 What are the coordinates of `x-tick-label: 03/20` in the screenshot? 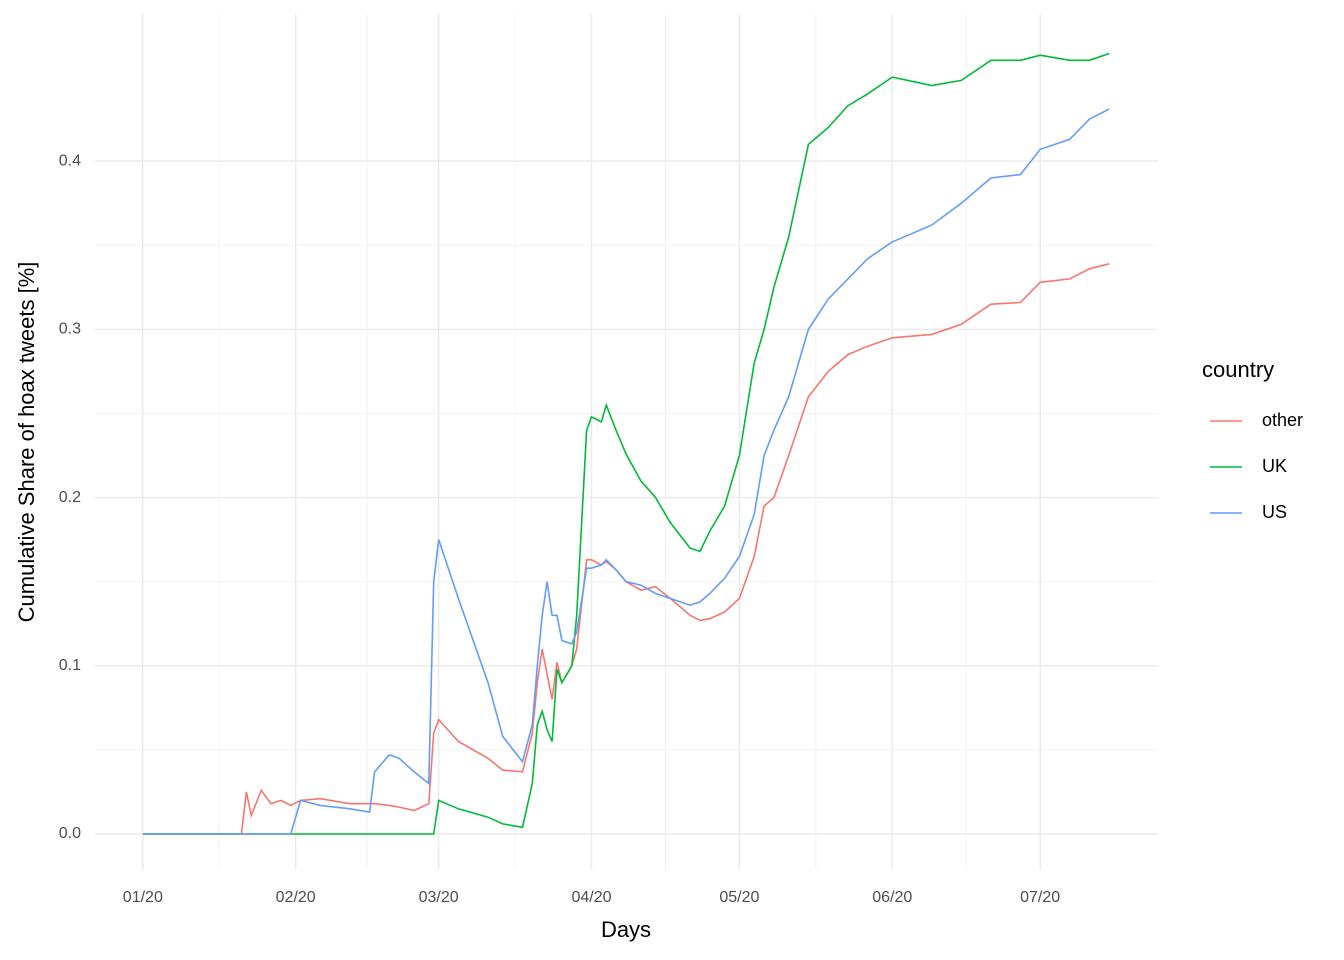 It's located at (439, 897).